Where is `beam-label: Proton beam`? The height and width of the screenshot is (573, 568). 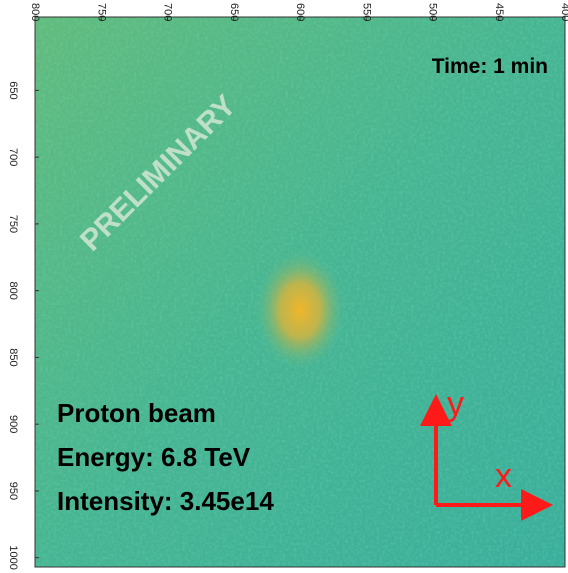 beam-label: Proton beam is located at coordinates (136, 413).